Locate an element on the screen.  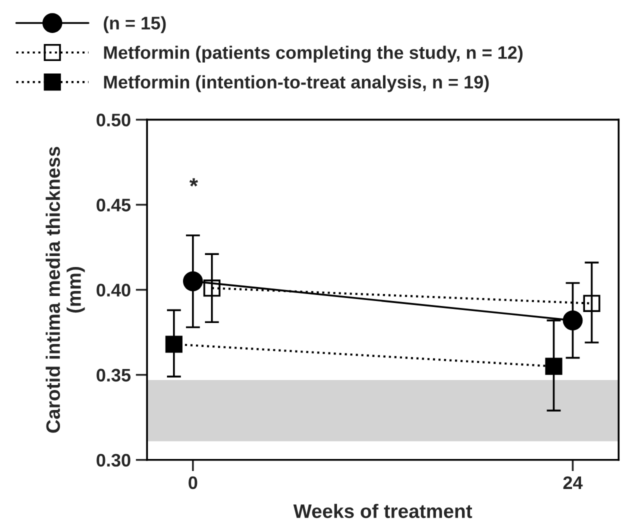
x-axis-title: Weeks of treatment is located at coordinates (382, 511).